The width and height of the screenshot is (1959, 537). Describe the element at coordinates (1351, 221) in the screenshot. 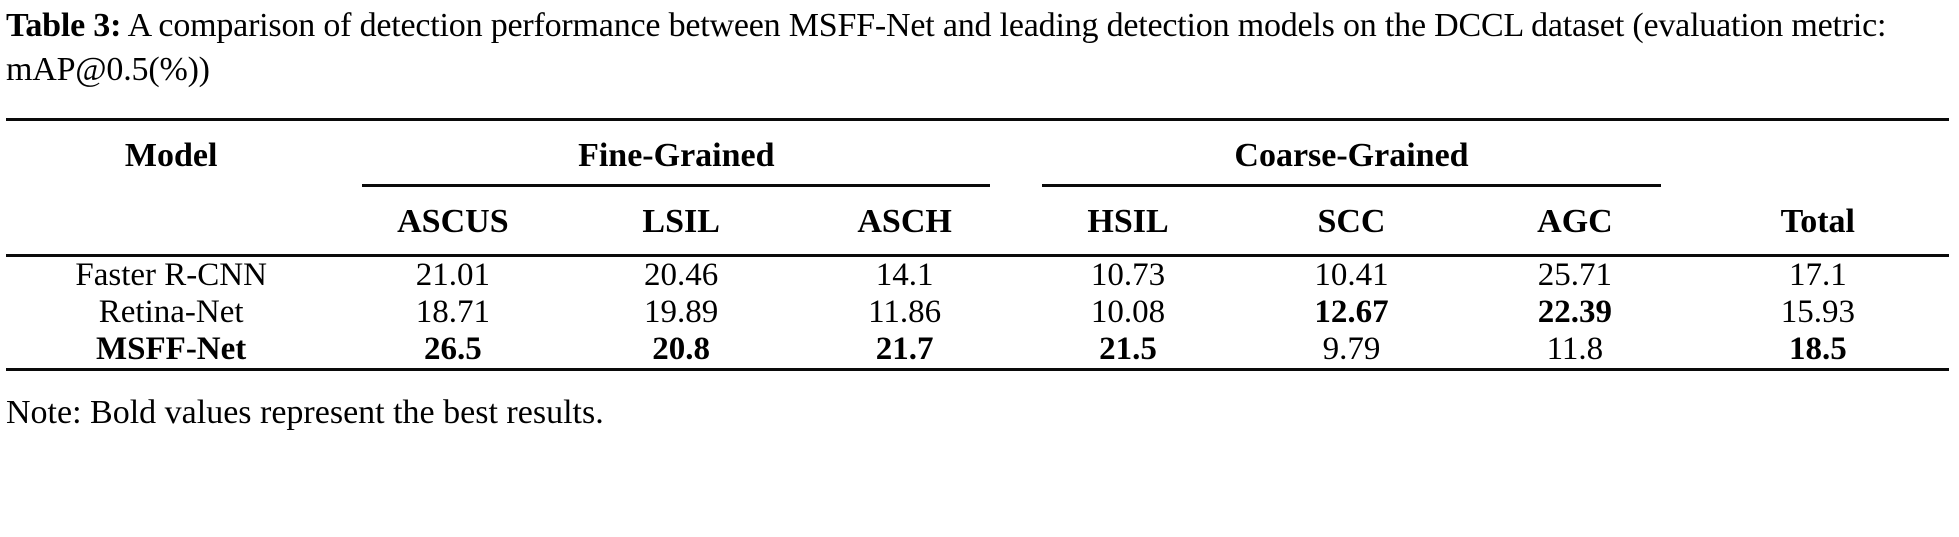

I see `column-header-scc: SCC` at that location.